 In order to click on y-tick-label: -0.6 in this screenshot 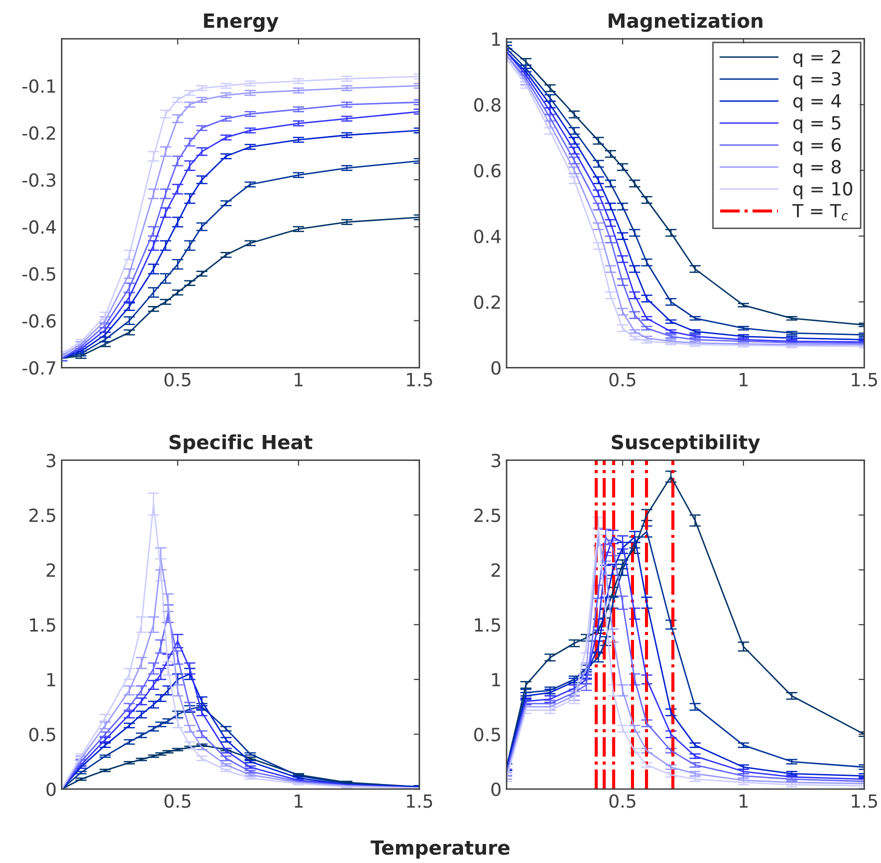, I will do `click(39, 321)`.